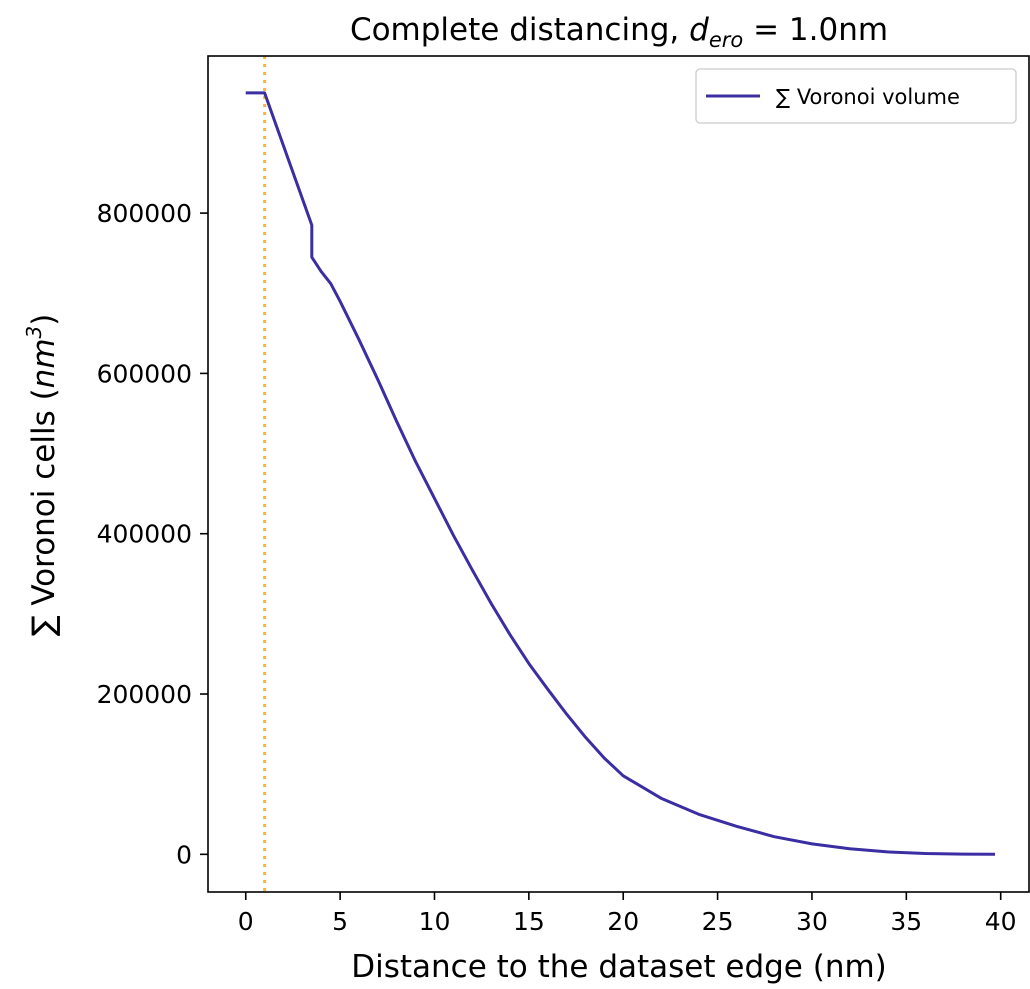 The height and width of the screenshot is (989, 1030). I want to click on x-axis: 0 5 10 15 20 25 30 35 40, so click(627, 914).